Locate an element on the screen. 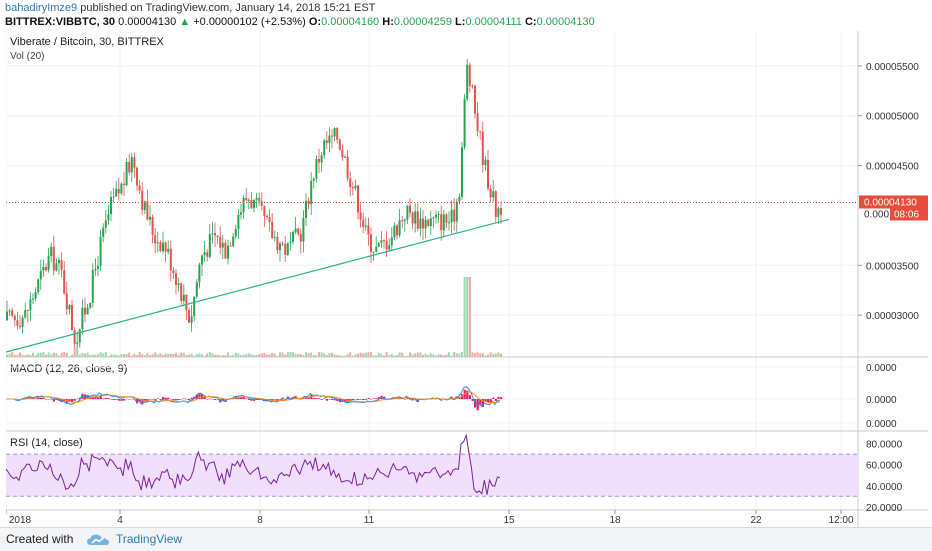 The image size is (932, 551). price-tick-label: 0.00003000 is located at coordinates (892, 316).